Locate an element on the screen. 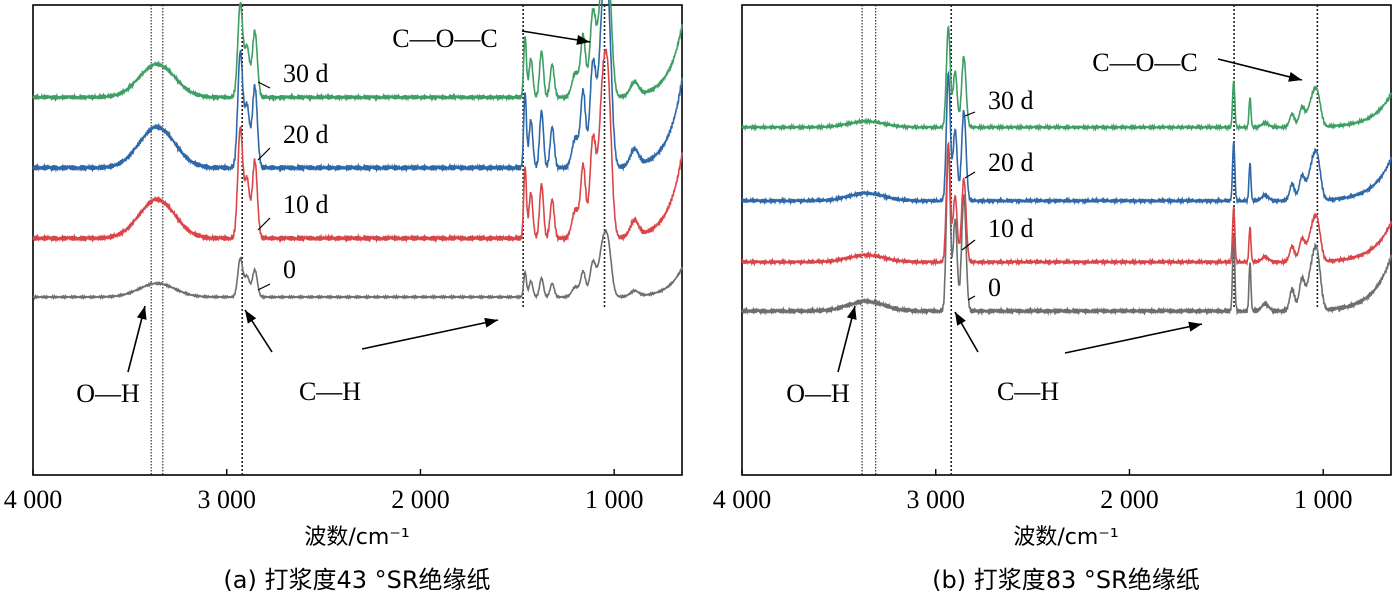 This screenshot has height=598, width=1393. panel-caption: (a) 打浆度43 °SR绝缘纸 is located at coordinates (356, 580).